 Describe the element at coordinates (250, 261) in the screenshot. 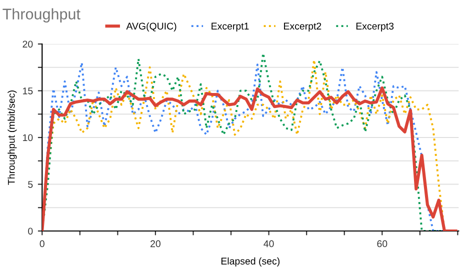

I see `x-axis-title: Elapsed (sec)` at that location.